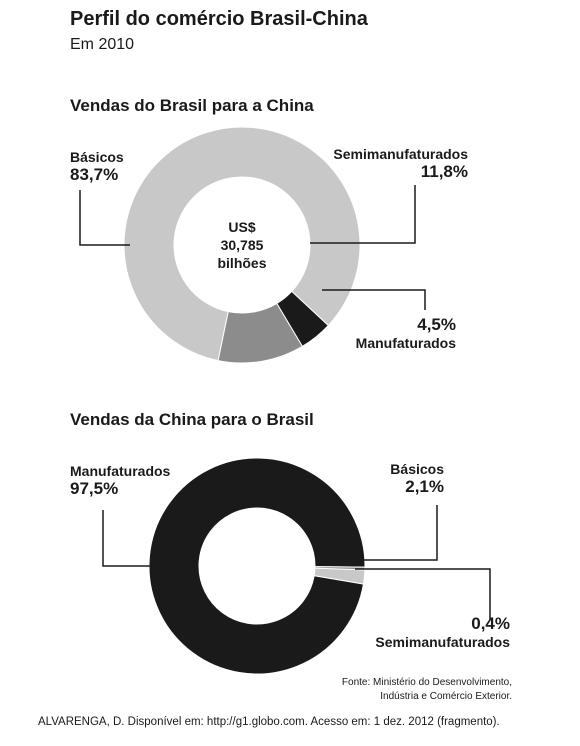 The image size is (580, 746). Describe the element at coordinates (436, 324) in the screenshot. I see `chart-1-manuf-pct: 4,5%` at that location.